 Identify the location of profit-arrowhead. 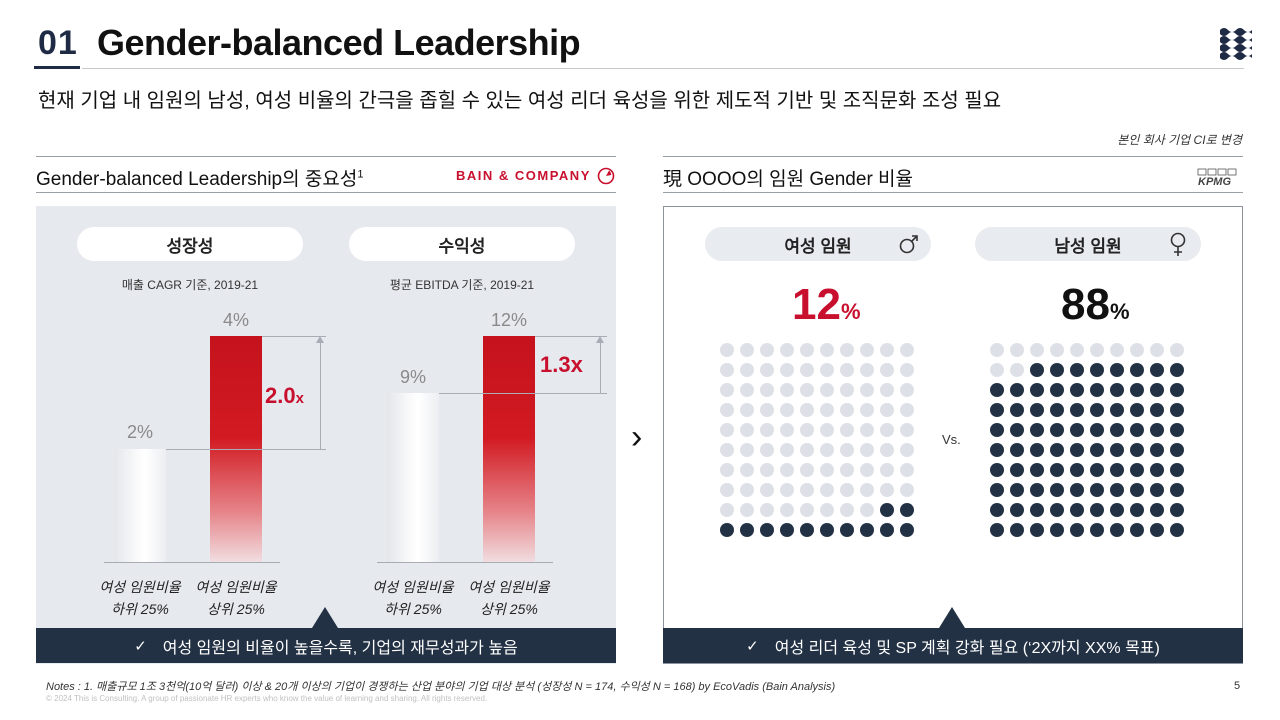
(600, 339).